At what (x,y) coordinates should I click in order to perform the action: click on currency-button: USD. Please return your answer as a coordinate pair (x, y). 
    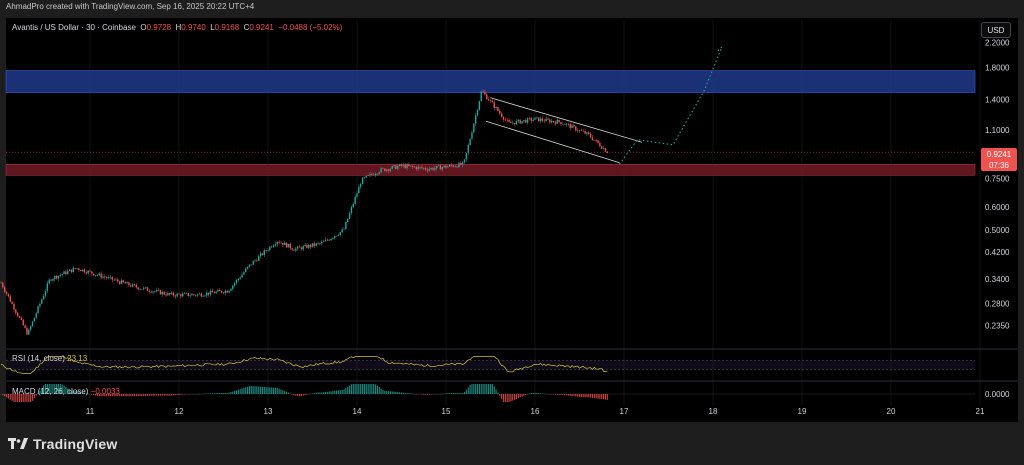
    Looking at the image, I should click on (996, 30).